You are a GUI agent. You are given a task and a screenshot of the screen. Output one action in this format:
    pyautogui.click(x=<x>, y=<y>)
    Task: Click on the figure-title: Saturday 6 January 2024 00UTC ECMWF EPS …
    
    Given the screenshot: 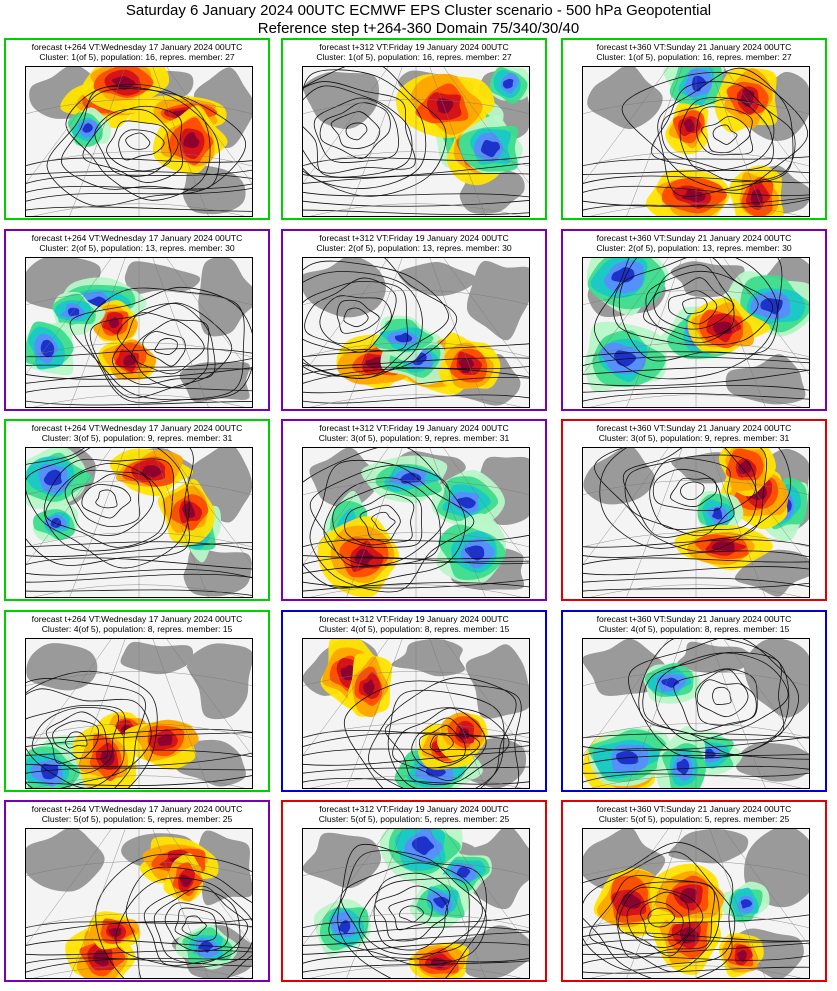 What is the action you would take?
    pyautogui.click(x=418, y=10)
    